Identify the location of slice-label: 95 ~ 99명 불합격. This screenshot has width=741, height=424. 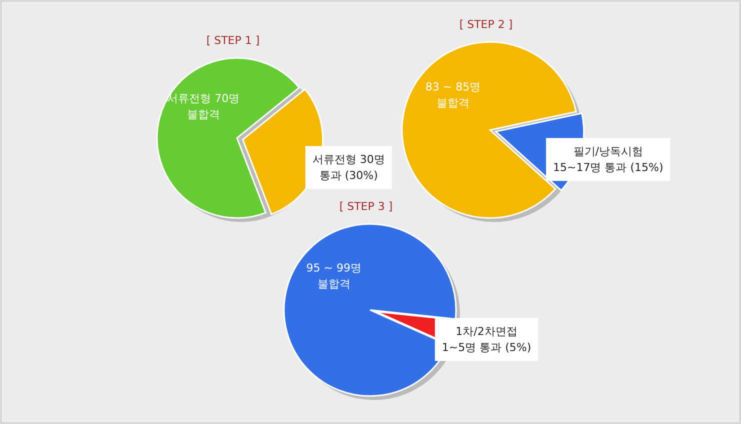
(334, 275).